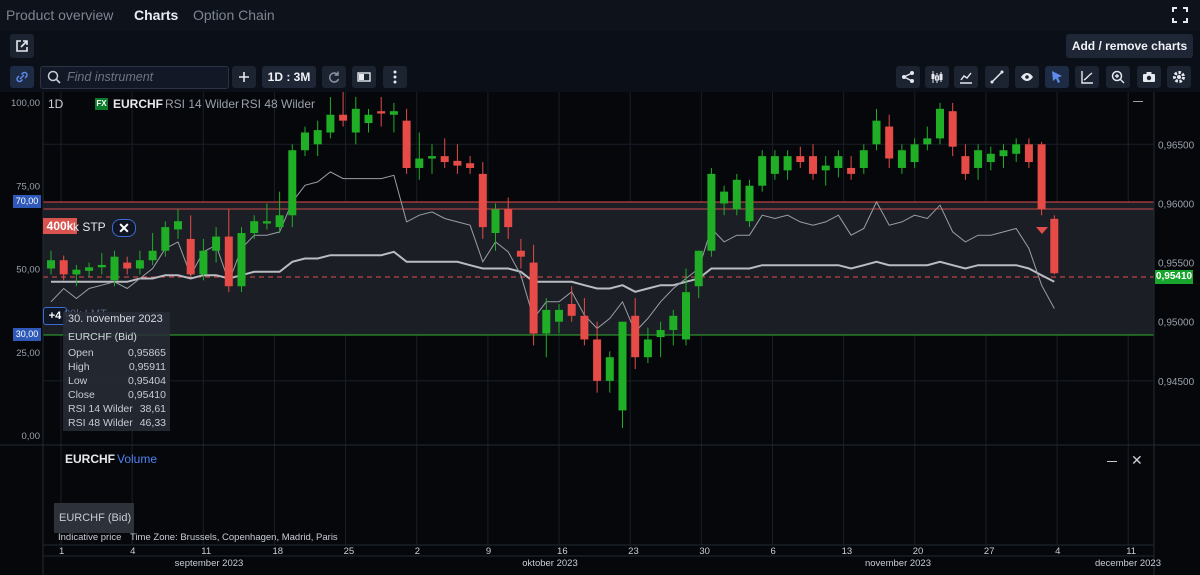 This screenshot has height=575, width=1200. What do you see at coordinates (395, 77) in the screenshot?
I see `more-vertical-icon` at bounding box center [395, 77].